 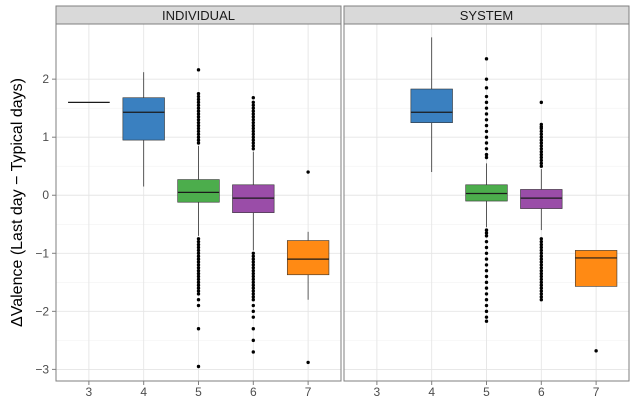 What do you see at coordinates (42, 369) in the screenshot?
I see `y-tick-label: −3` at bounding box center [42, 369].